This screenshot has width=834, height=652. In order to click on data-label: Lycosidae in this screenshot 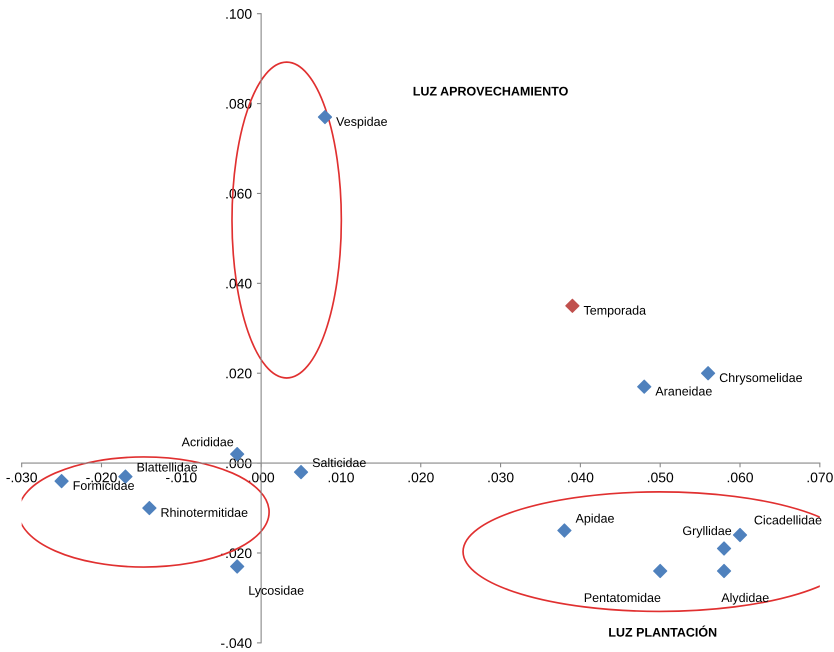, I will do `click(276, 592)`.